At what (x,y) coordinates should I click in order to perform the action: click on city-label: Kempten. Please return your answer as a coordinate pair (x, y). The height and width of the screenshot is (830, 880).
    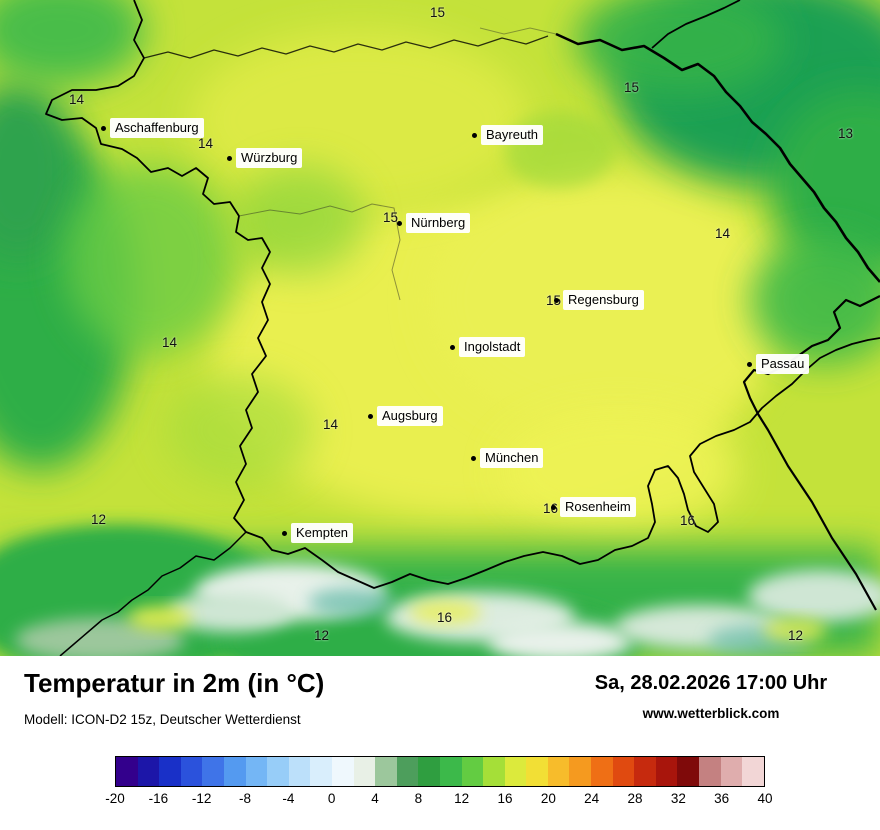
    Looking at the image, I should click on (322, 533).